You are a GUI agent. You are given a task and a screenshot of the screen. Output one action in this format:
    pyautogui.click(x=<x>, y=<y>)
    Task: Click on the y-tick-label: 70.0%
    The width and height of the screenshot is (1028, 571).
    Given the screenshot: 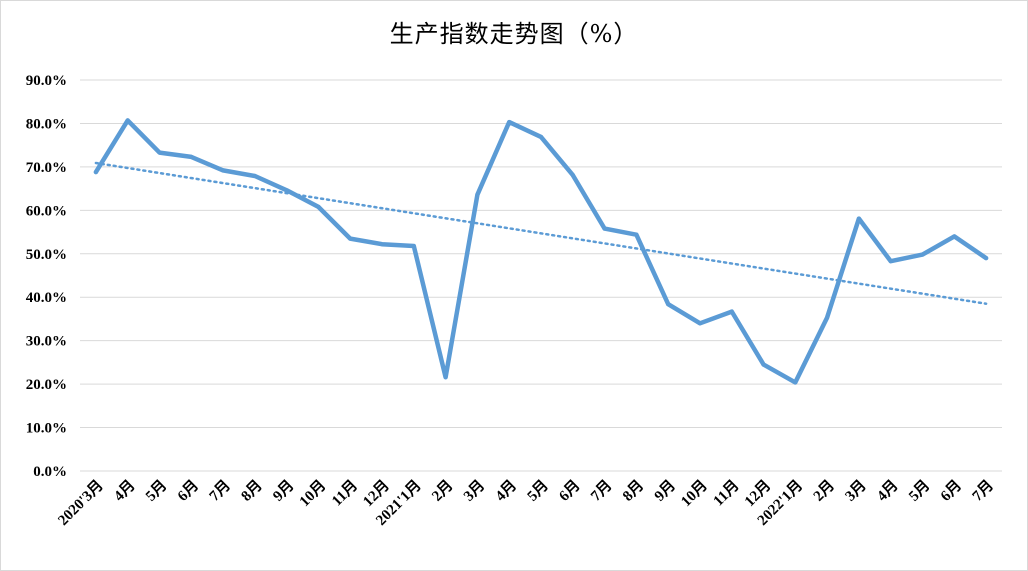 What is the action you would take?
    pyautogui.click(x=46, y=168)
    